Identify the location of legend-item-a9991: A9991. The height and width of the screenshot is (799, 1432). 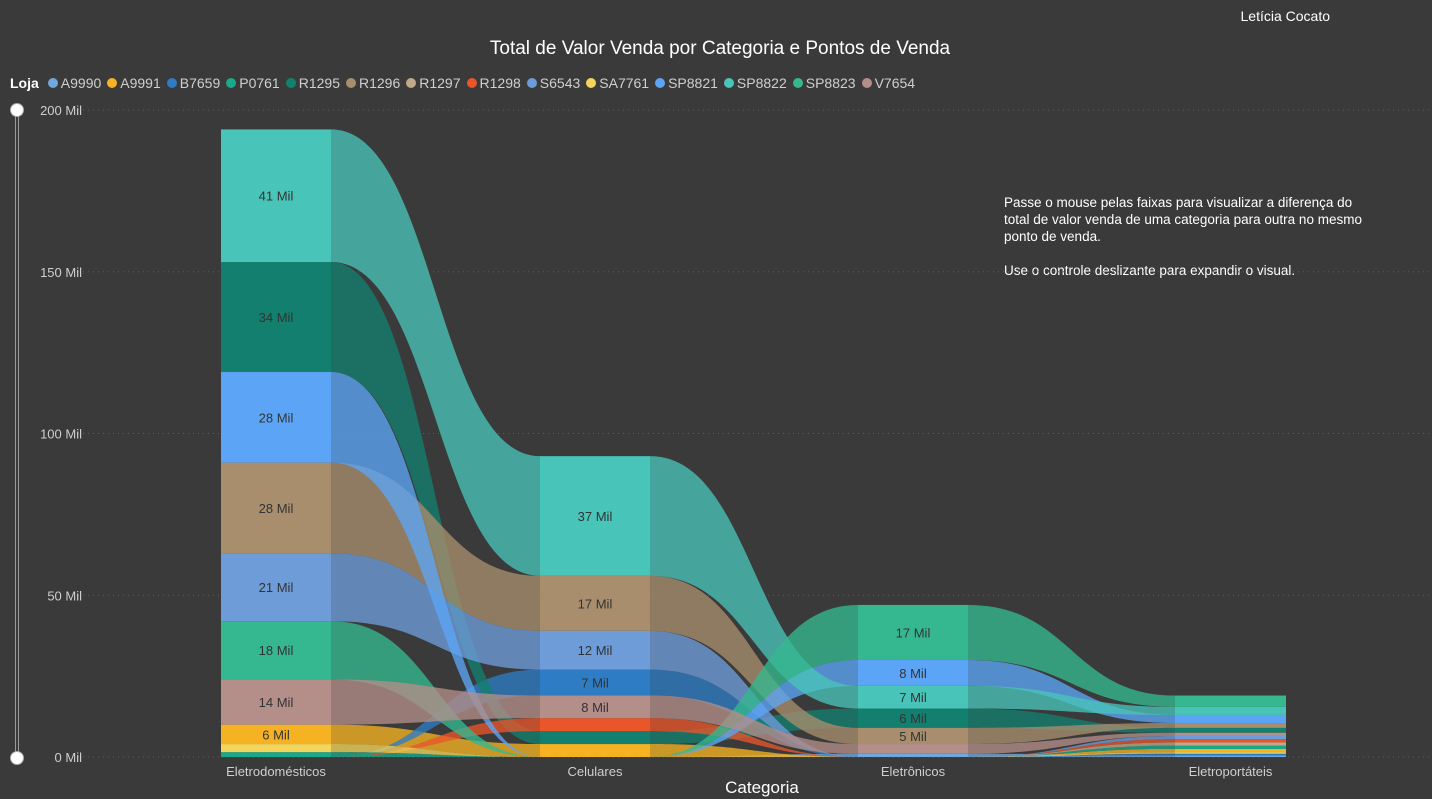
(134, 83).